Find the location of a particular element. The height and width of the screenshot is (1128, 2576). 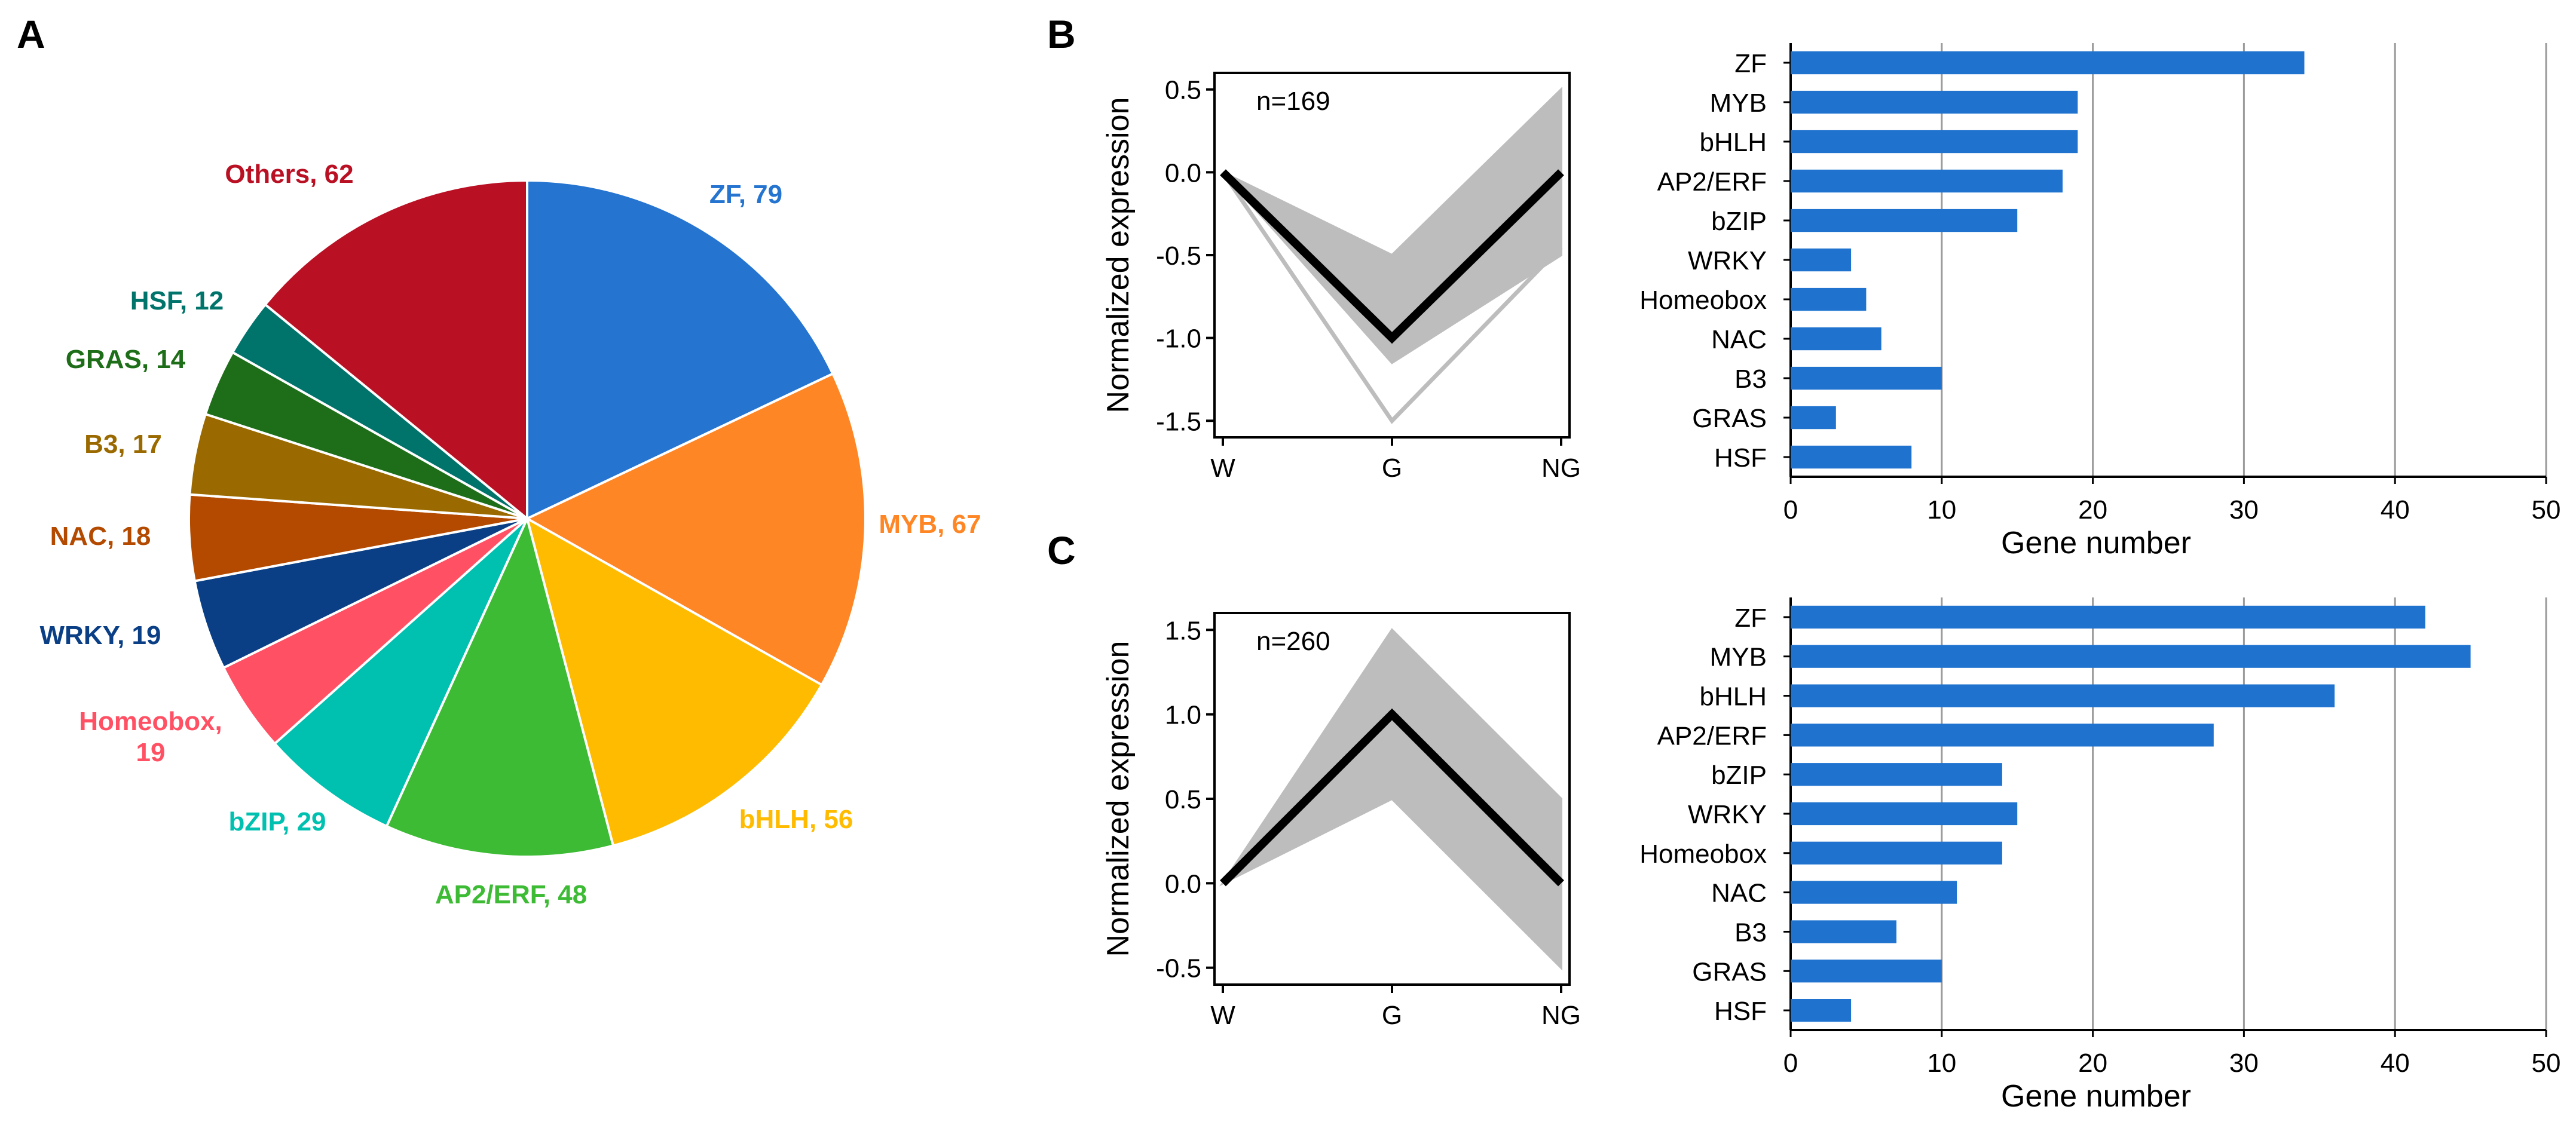

pie-label-bzip: bZIP, 29 is located at coordinates (277, 821).